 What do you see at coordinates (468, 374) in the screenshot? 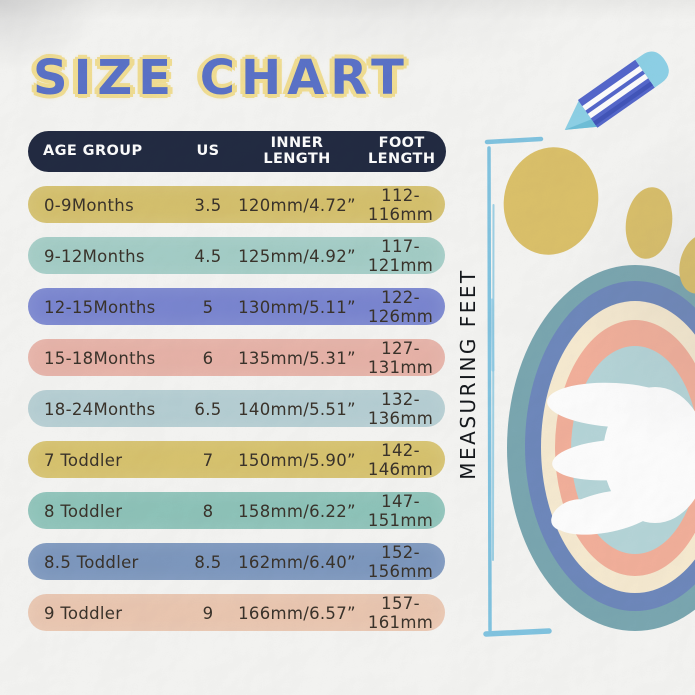
I see `measuring-feet-label: MEASURING FEET` at bounding box center [468, 374].